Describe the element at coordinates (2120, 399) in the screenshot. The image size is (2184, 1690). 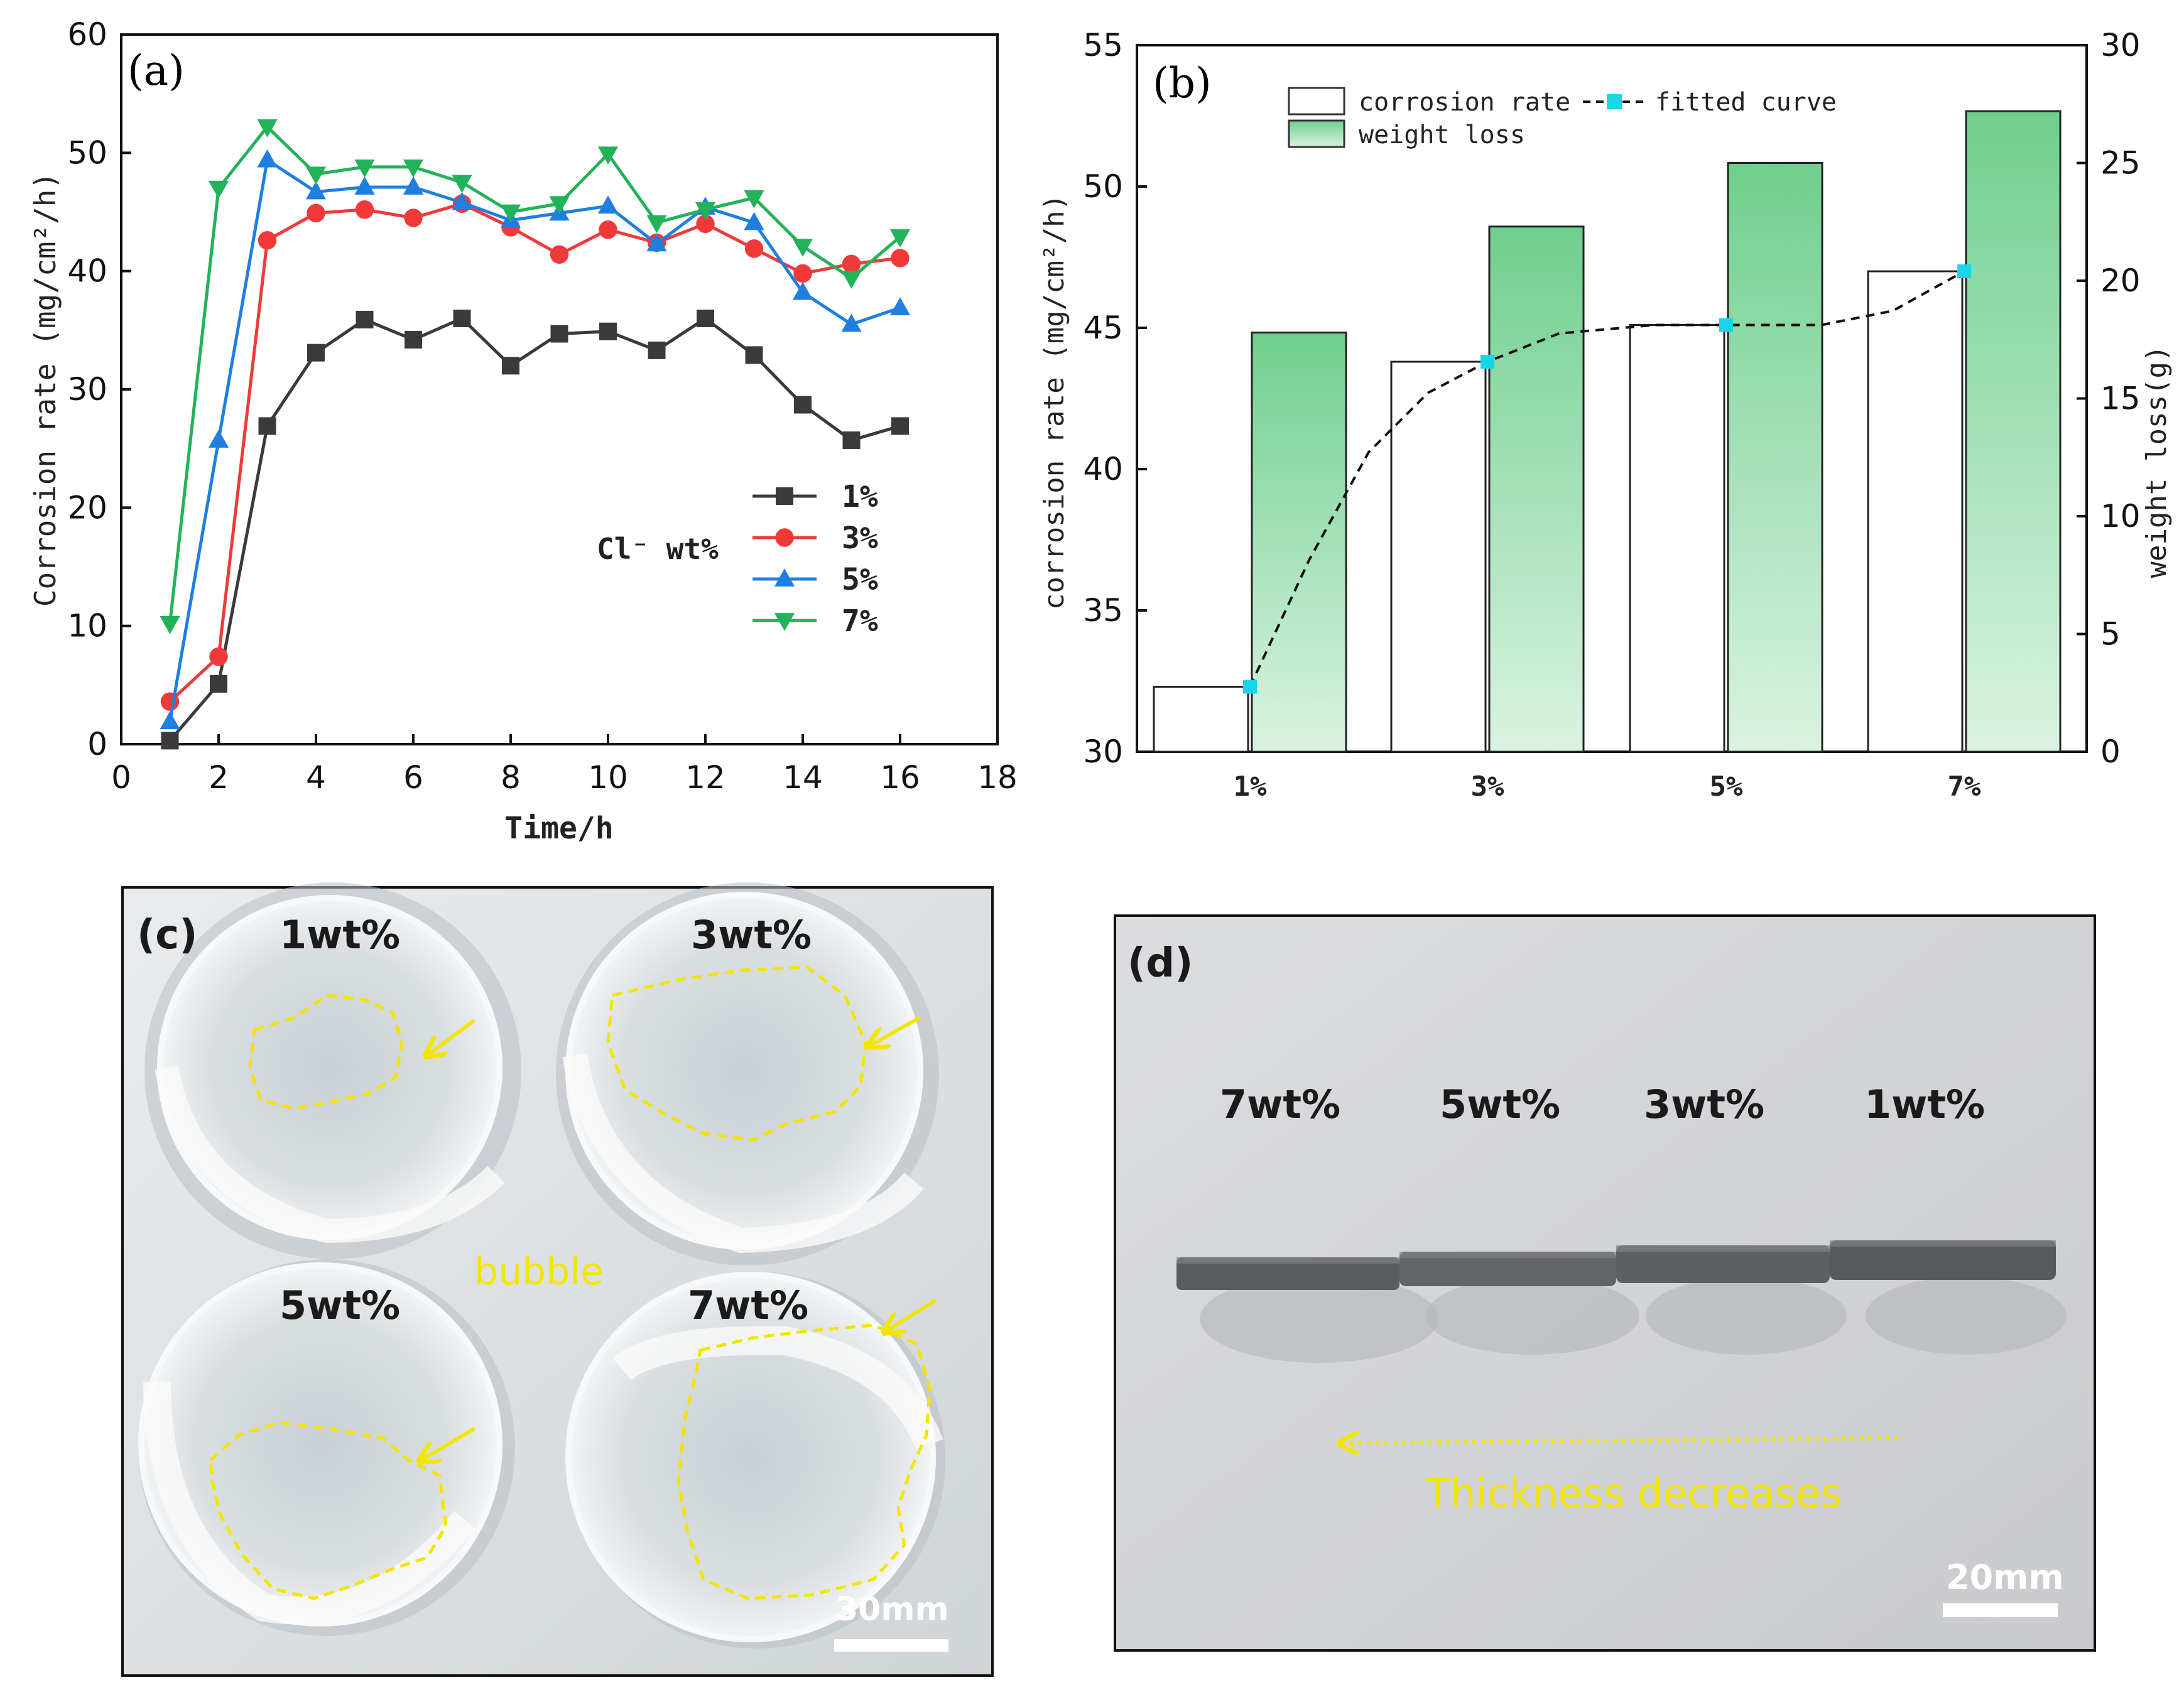
I see `y2-tick-label: 15` at that location.